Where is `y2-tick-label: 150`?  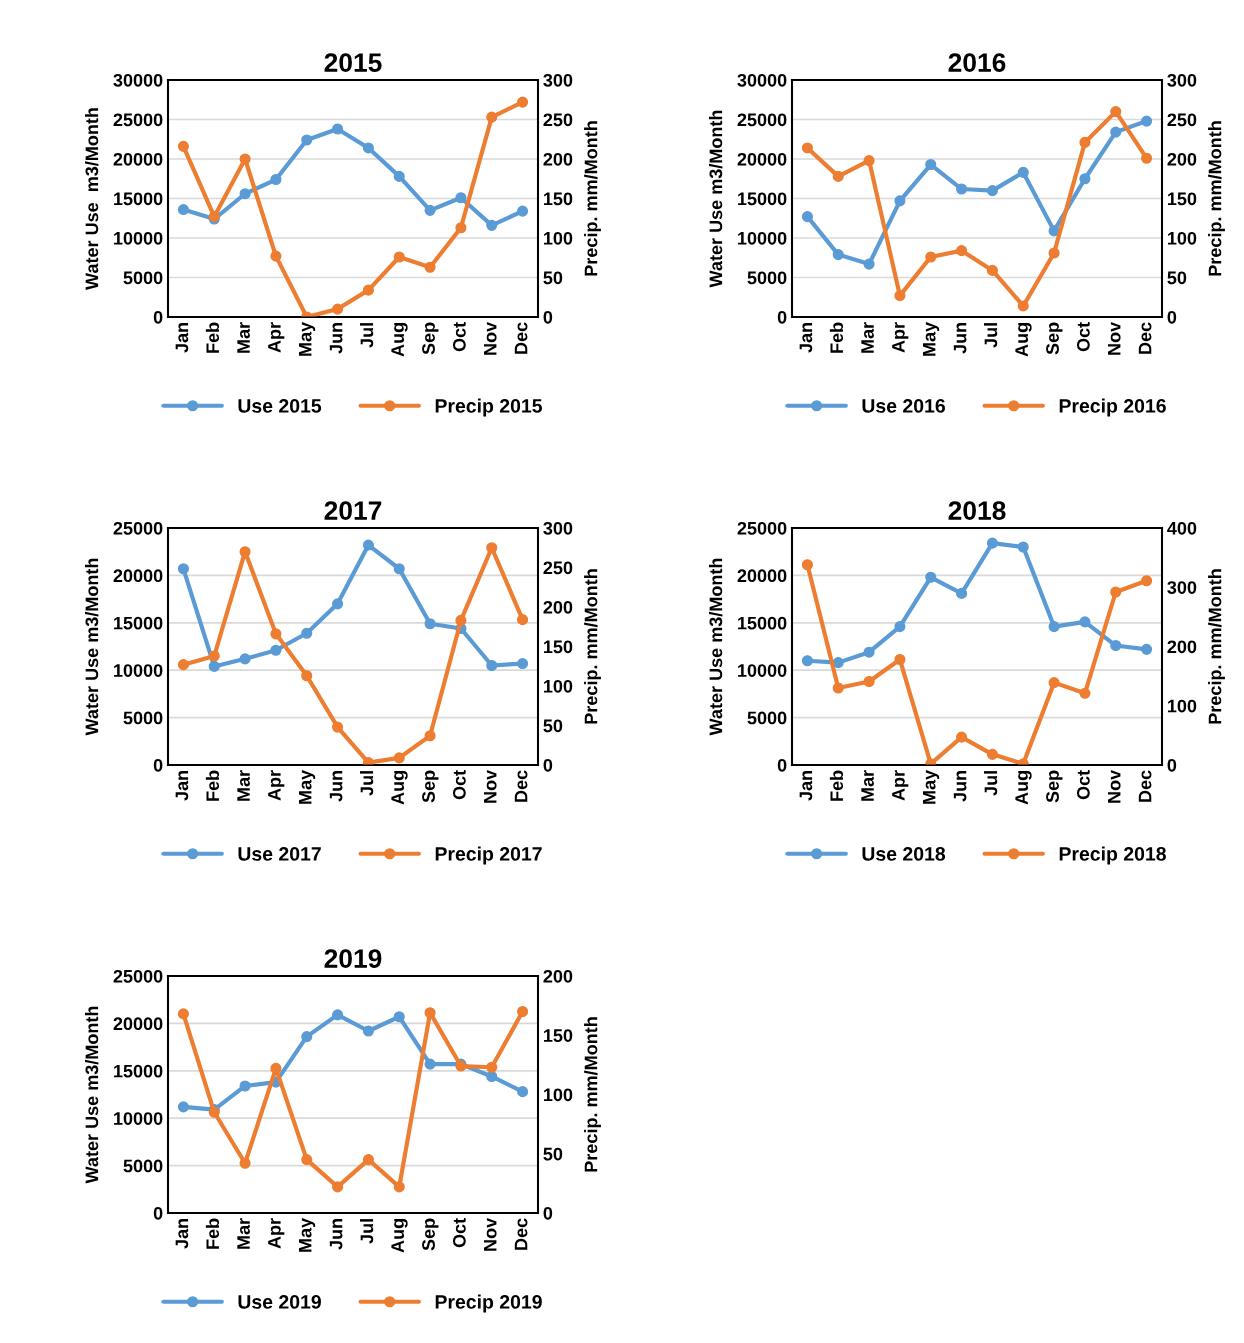 y2-tick-label: 150 is located at coordinates (558, 647).